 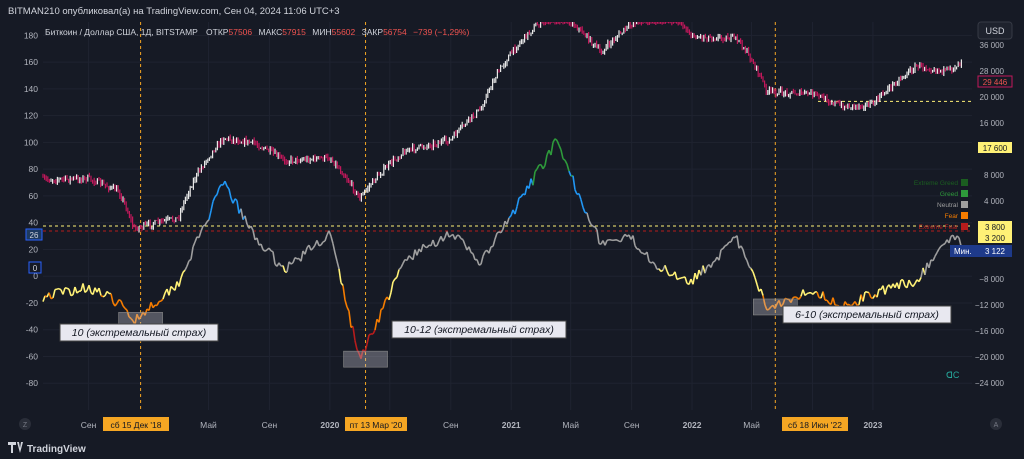 I want to click on footer-logo: TradingView, so click(x=47, y=448).